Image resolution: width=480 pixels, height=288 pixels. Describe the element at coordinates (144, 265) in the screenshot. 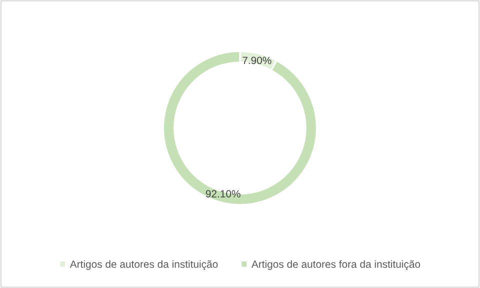

I see `legend-label: Artigos de autores da instituição` at that location.